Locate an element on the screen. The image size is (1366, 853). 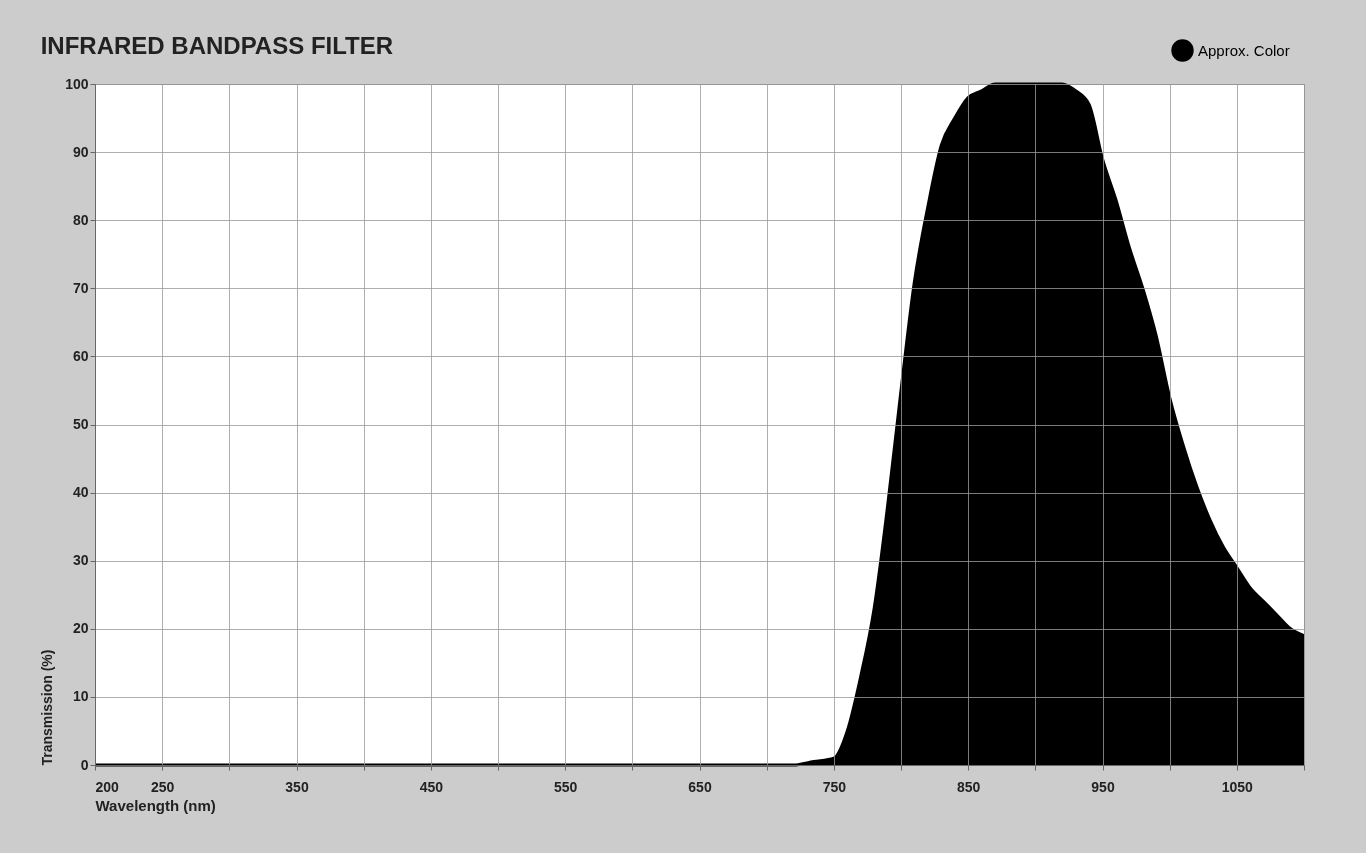
x-tick-label: 650 is located at coordinates (700, 786).